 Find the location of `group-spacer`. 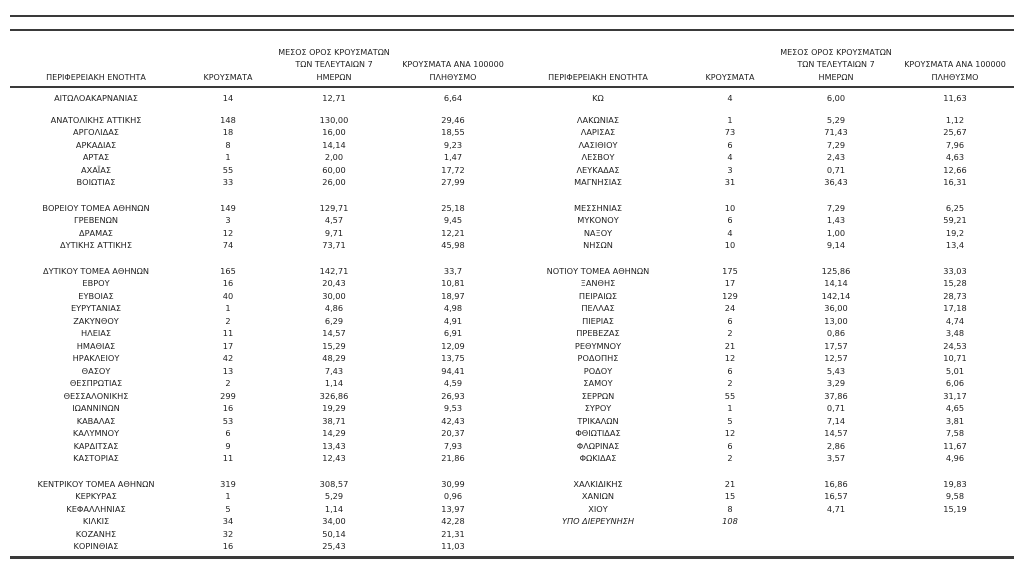

group-spacer is located at coordinates (763, 109).